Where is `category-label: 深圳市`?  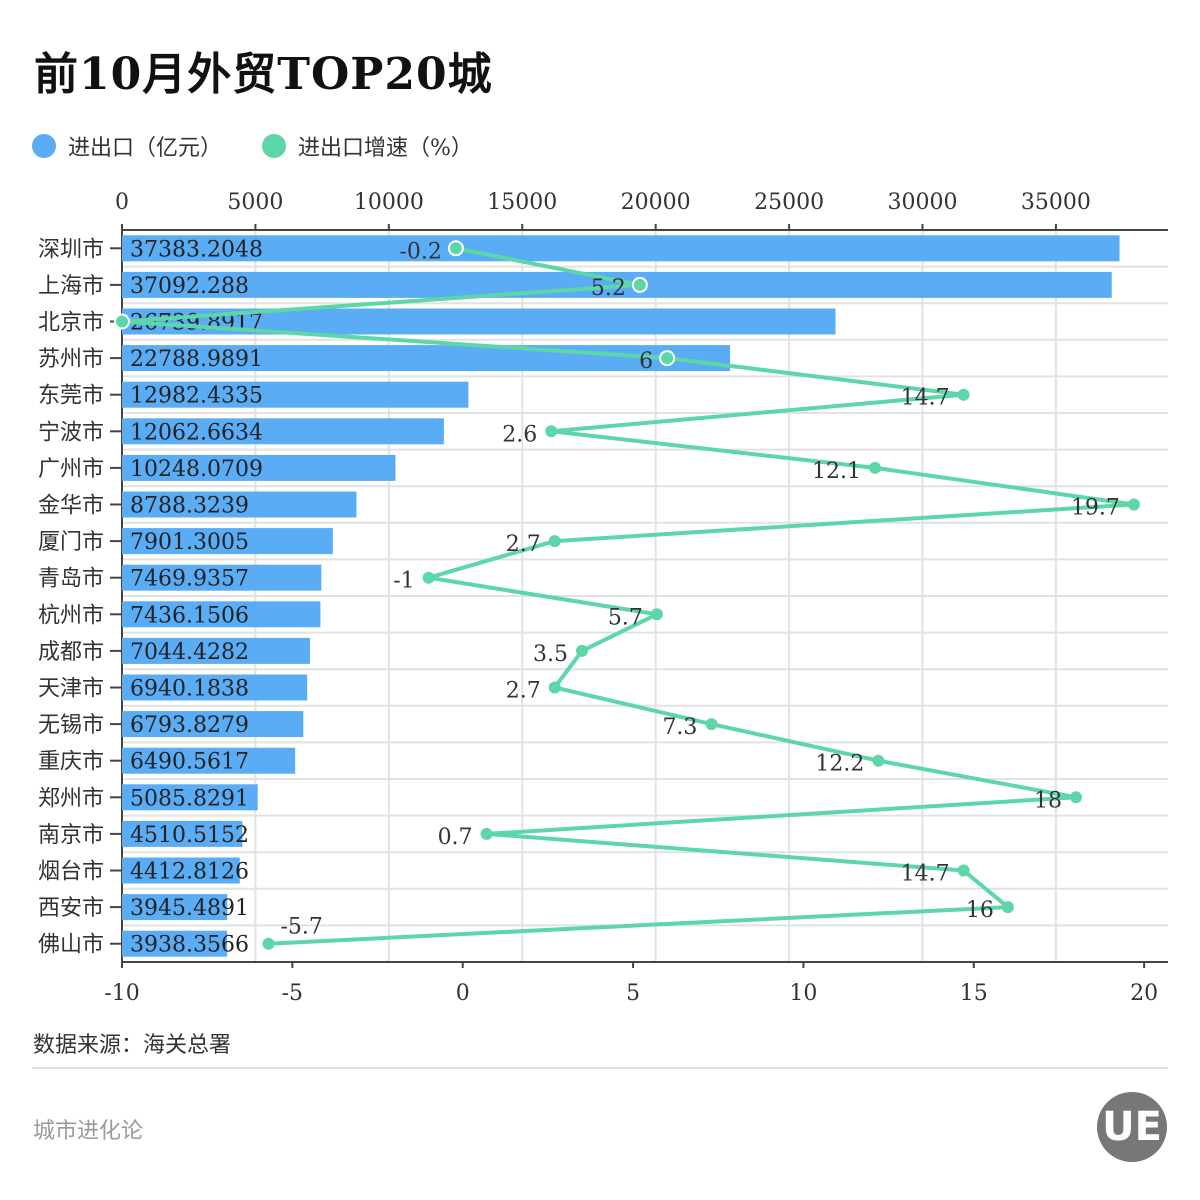 category-label: 深圳市 is located at coordinates (71, 249).